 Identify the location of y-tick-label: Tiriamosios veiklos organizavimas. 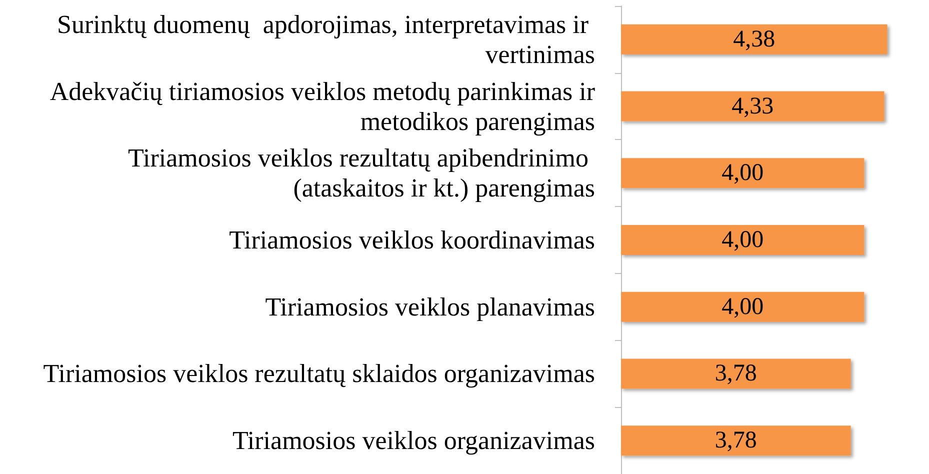
(413, 441).